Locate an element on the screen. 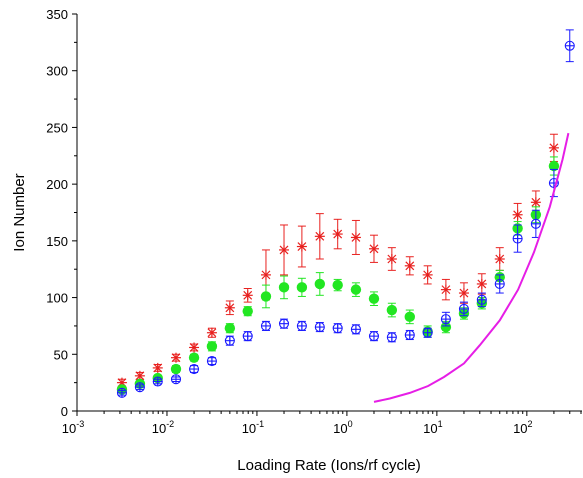  y-tick-label: 350 is located at coordinates (57, 14).